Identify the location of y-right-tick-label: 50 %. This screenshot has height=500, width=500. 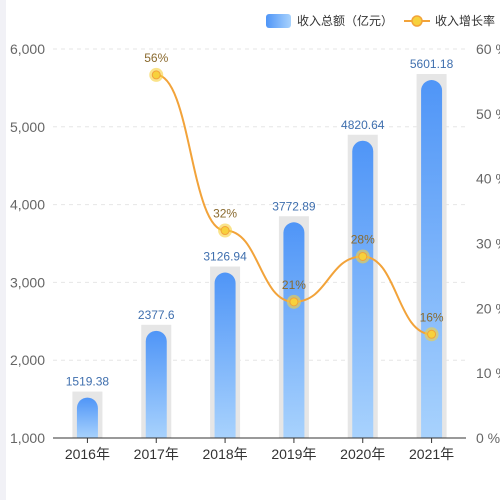
(488, 114).